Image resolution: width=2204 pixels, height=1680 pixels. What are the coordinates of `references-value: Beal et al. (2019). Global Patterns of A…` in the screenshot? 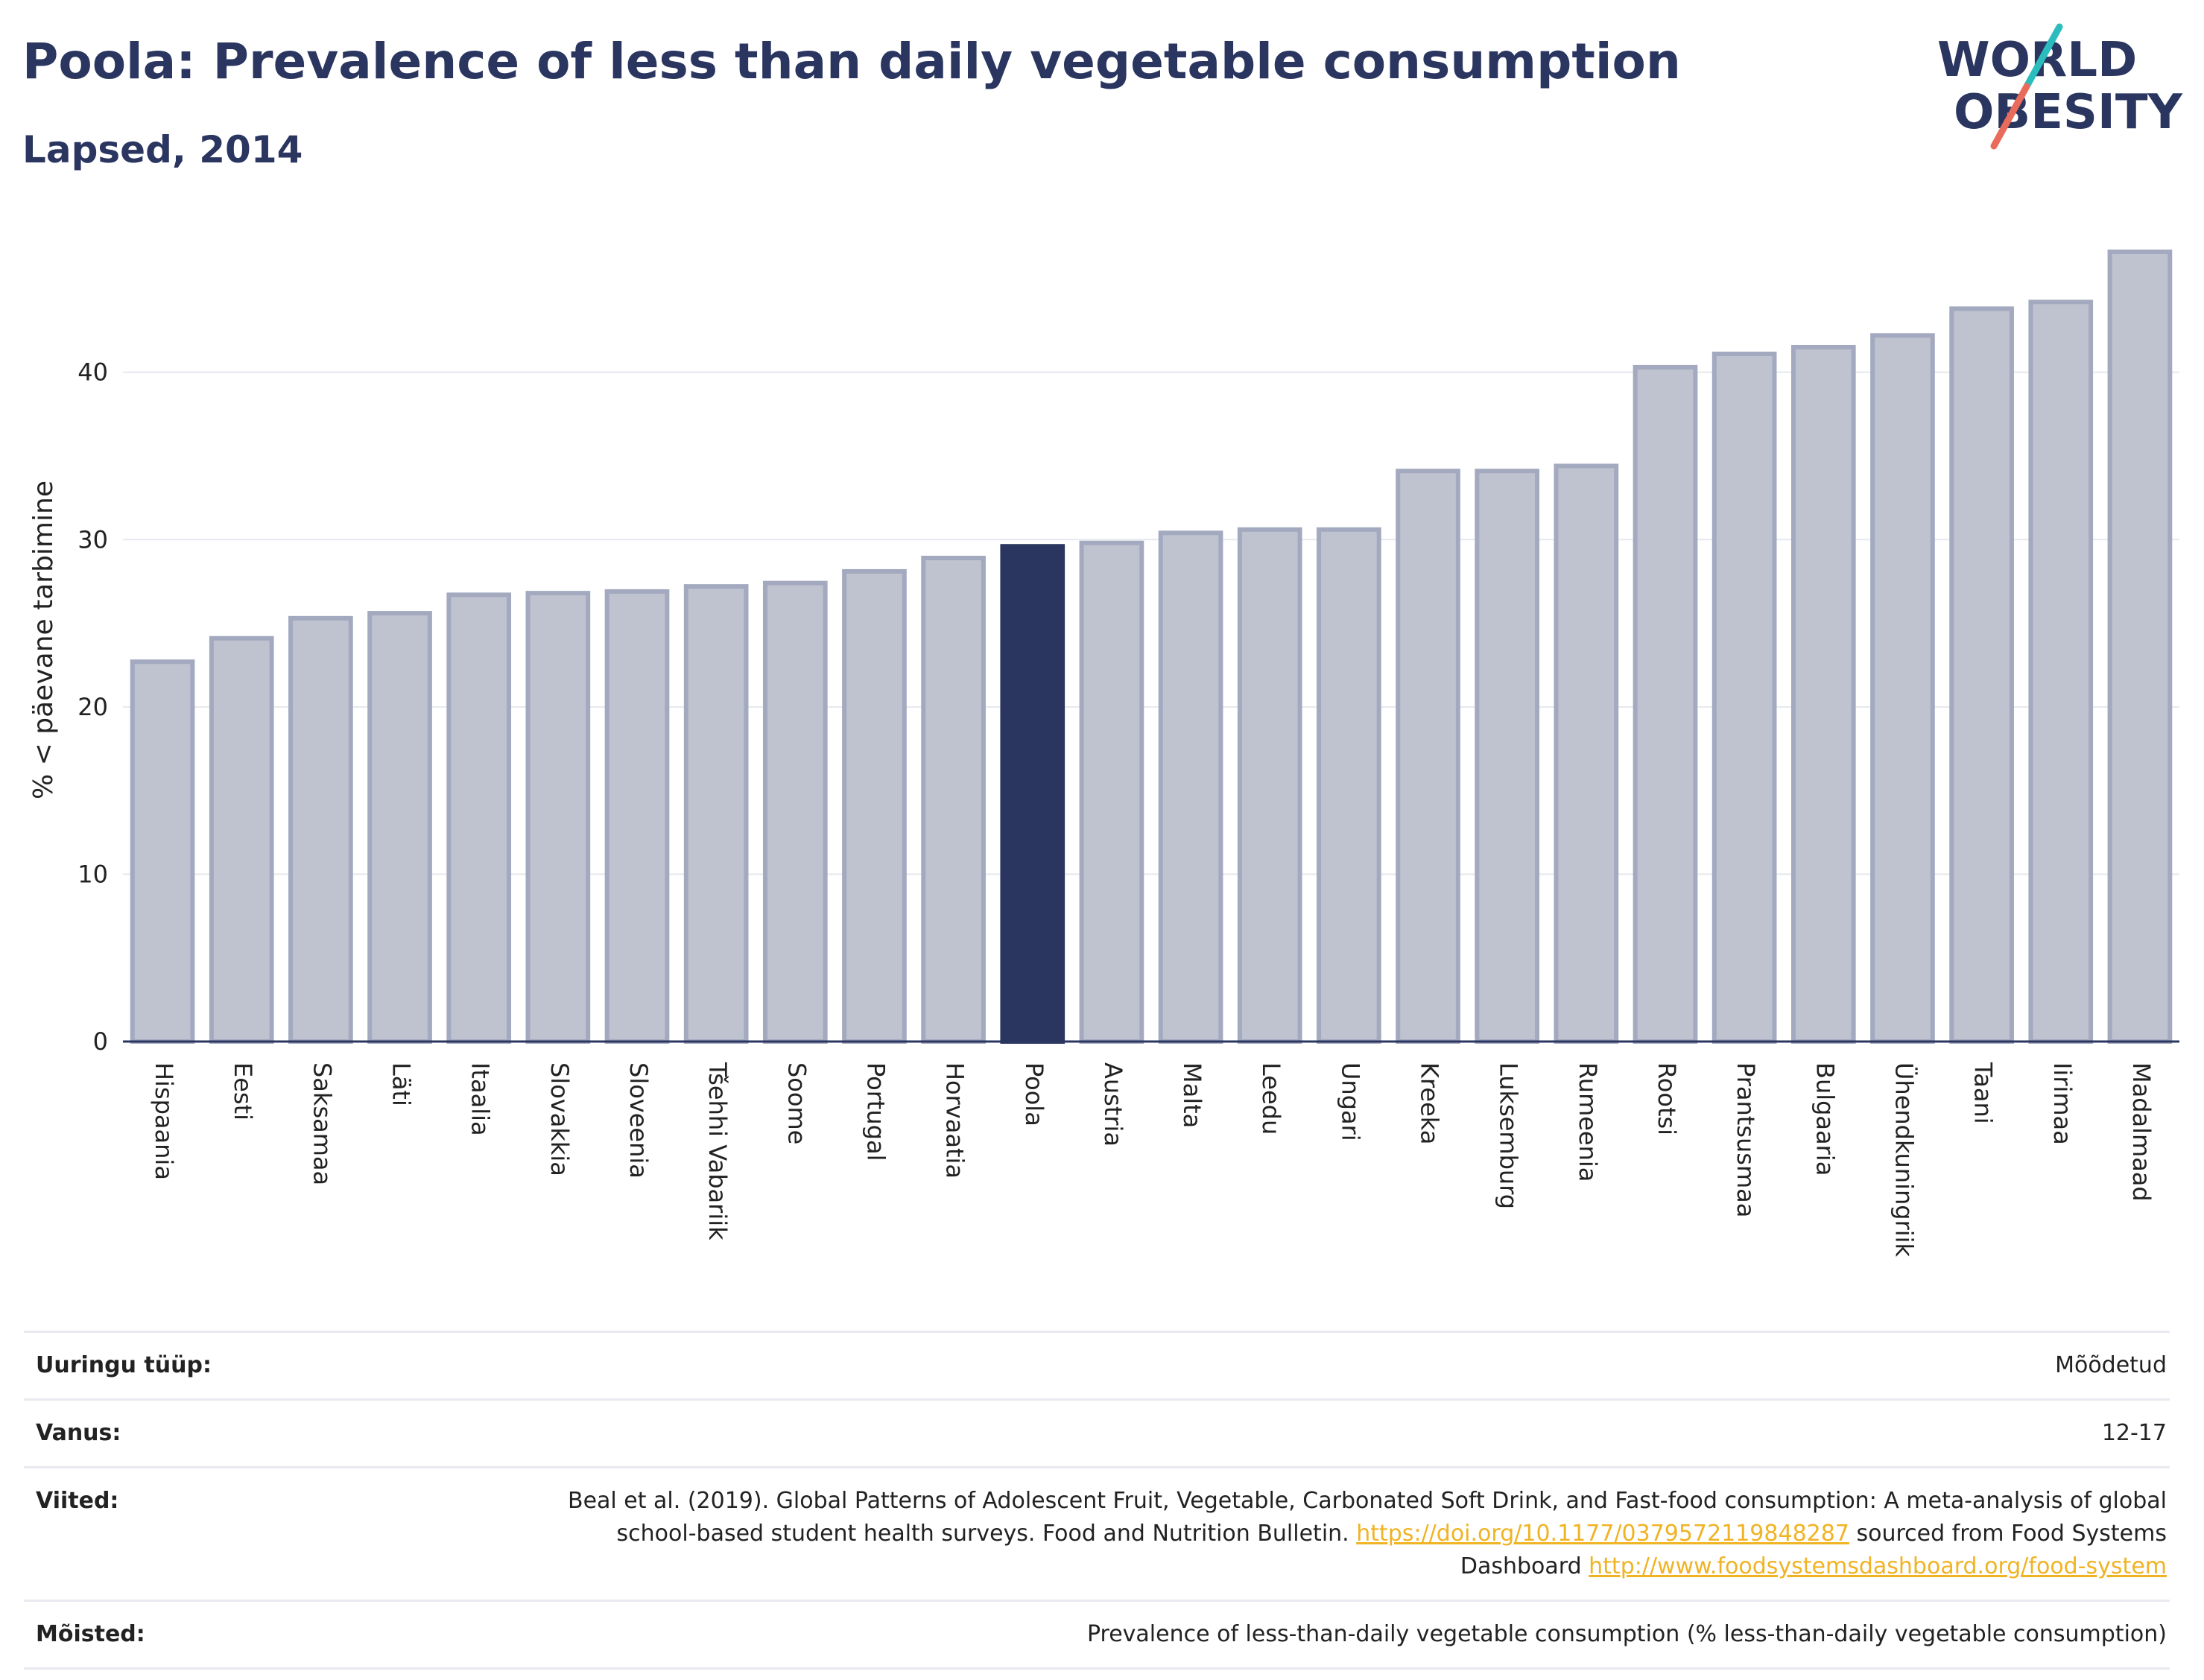 It's located at (1328, 1534).